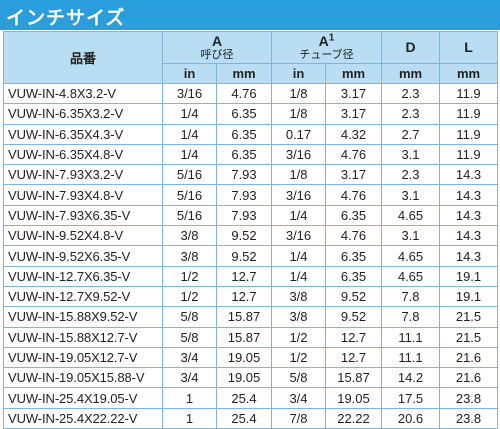  What do you see at coordinates (298, 398) in the screenshot?
I see `a1-in-cell: 3/4` at bounding box center [298, 398].